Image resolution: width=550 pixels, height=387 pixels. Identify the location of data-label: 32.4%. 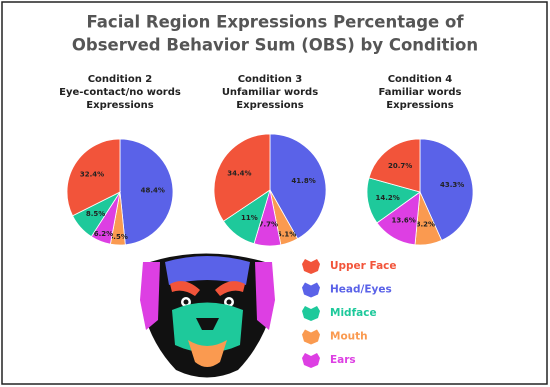
(92, 175).